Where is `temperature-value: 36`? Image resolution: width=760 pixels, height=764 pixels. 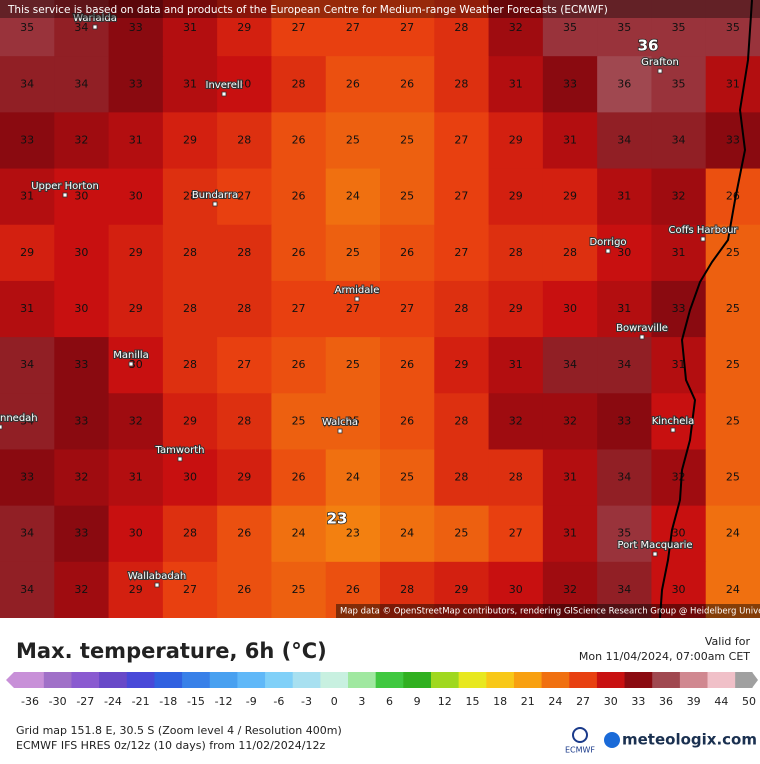 temperature-value: 36 is located at coordinates (624, 83).